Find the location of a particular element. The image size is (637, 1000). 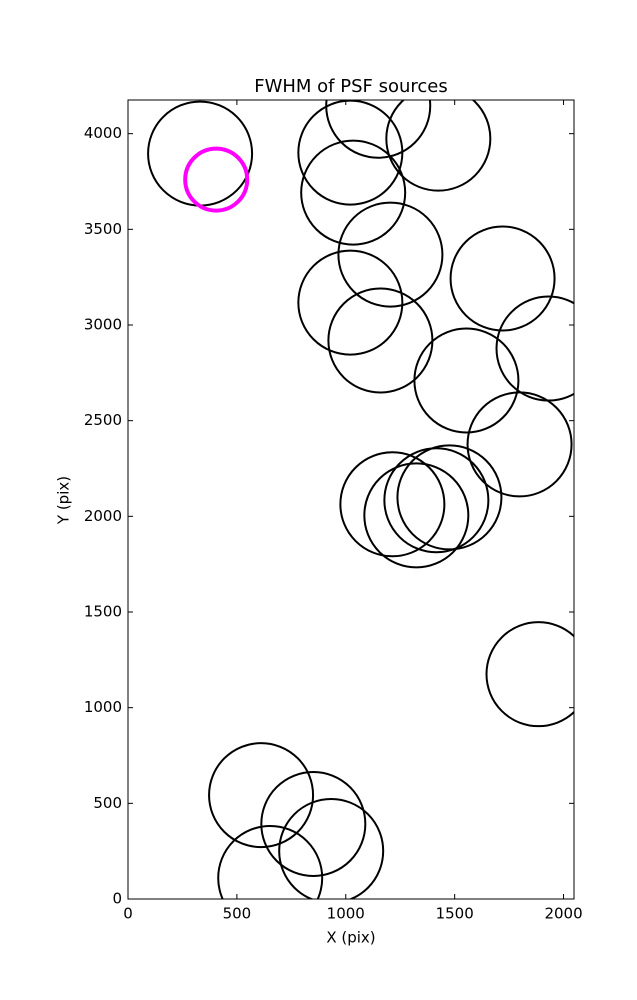

y-tick-label: 4000 is located at coordinates (103, 133).